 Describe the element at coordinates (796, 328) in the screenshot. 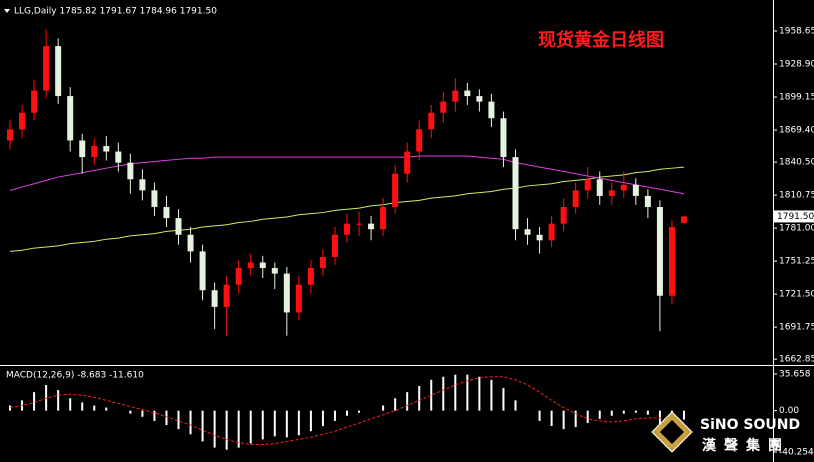

I see `y-tick-label: 1691.75` at that location.